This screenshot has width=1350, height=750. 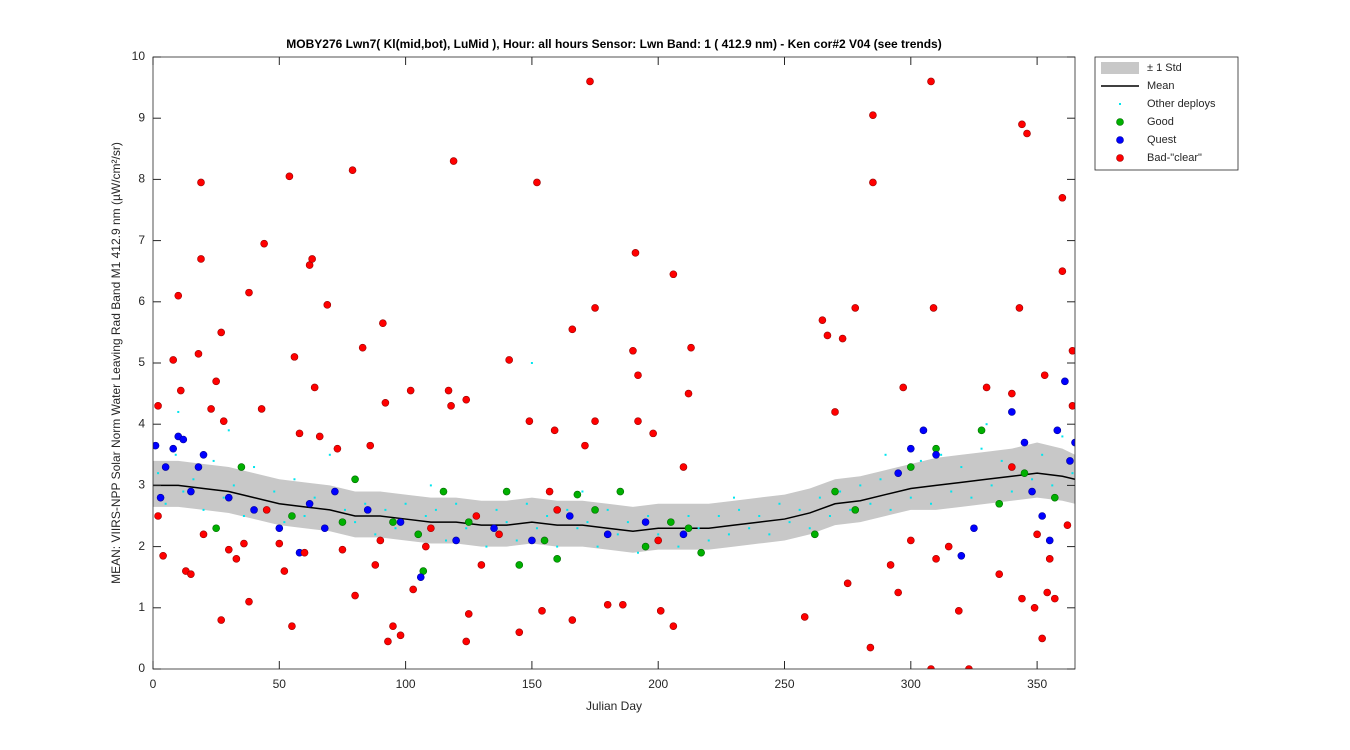 I want to click on x-tick-label: 250, so click(x=784, y=684).